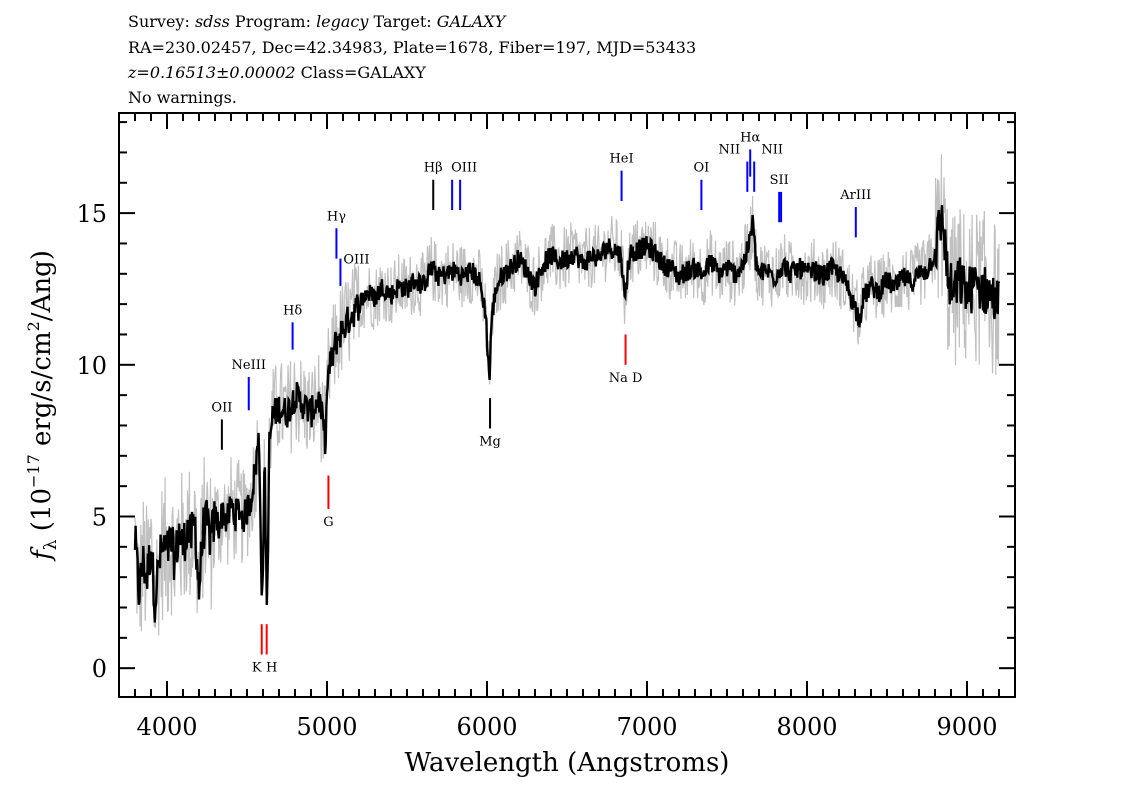 Image resolution: width=1134 pixels, height=810 pixels. I want to click on x-tick-label: 5000, so click(326, 727).